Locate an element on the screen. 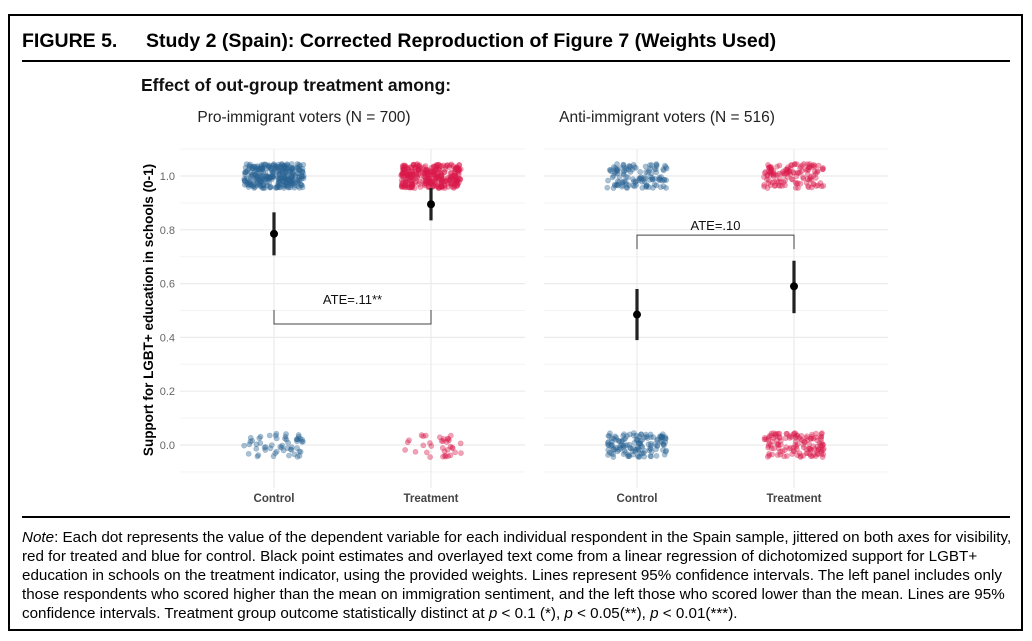 The height and width of the screenshot is (641, 1032). chart-title: Effect of out-group treatment among: is located at coordinates (296, 85).